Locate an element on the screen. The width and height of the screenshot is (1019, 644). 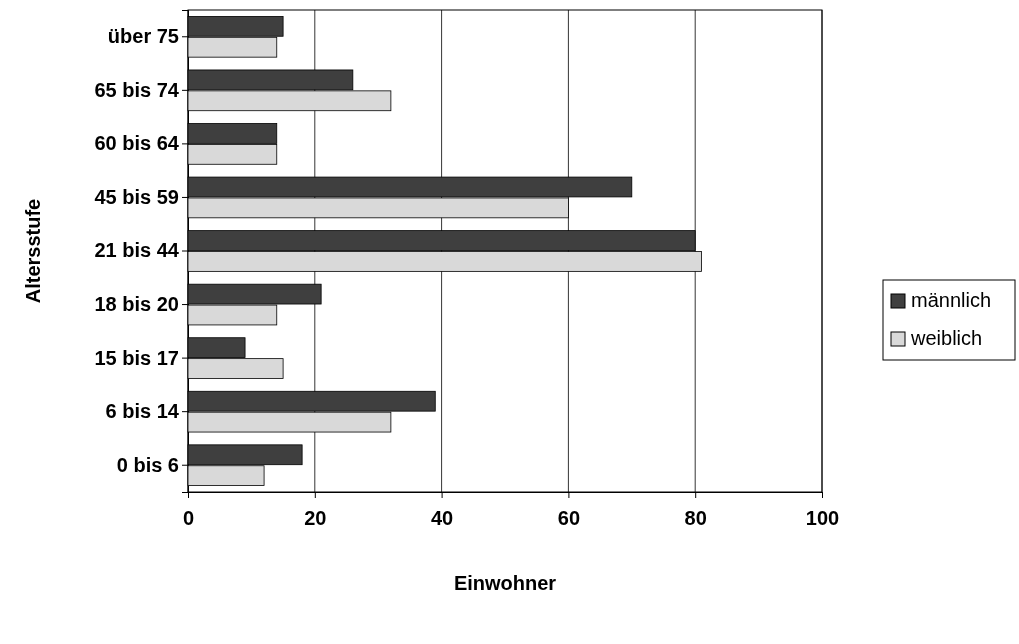
y-tick-label: 60 bis 64 is located at coordinates (137, 143).